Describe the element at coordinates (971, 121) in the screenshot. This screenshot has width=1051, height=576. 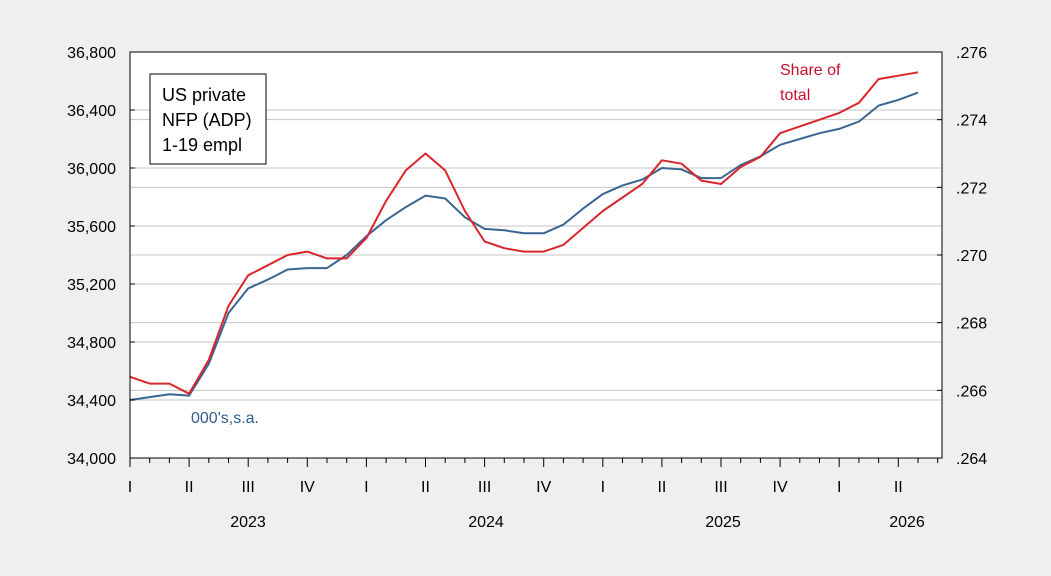
I see `right-tick-label: .274` at that location.